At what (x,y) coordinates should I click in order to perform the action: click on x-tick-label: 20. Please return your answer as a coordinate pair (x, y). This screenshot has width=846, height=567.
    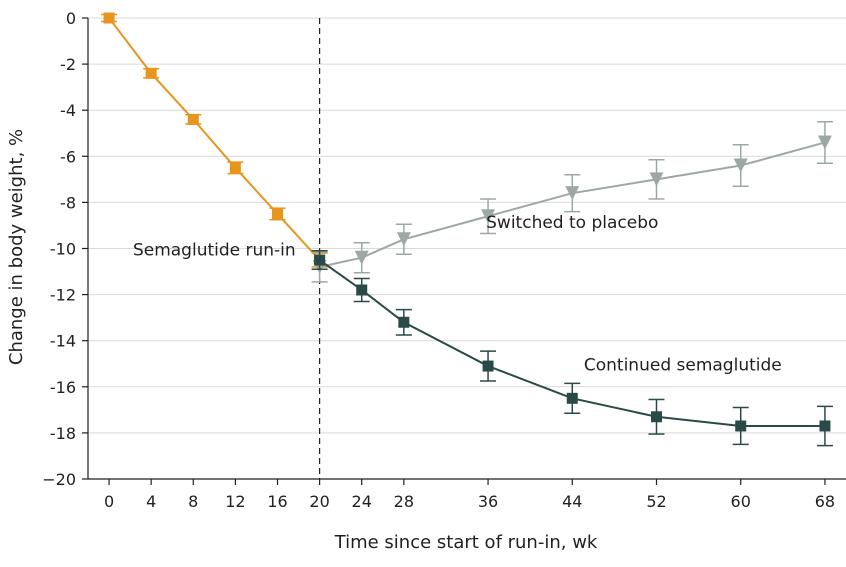
    Looking at the image, I should click on (319, 501).